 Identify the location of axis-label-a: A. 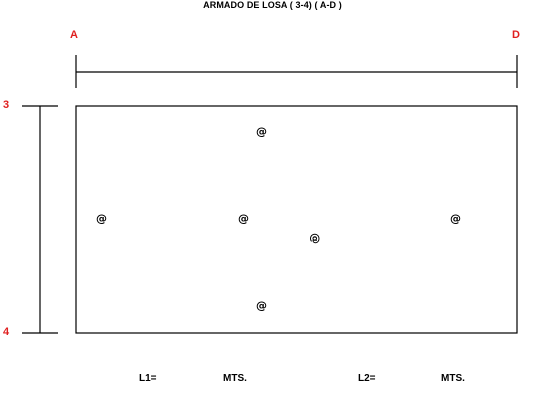
(74, 35).